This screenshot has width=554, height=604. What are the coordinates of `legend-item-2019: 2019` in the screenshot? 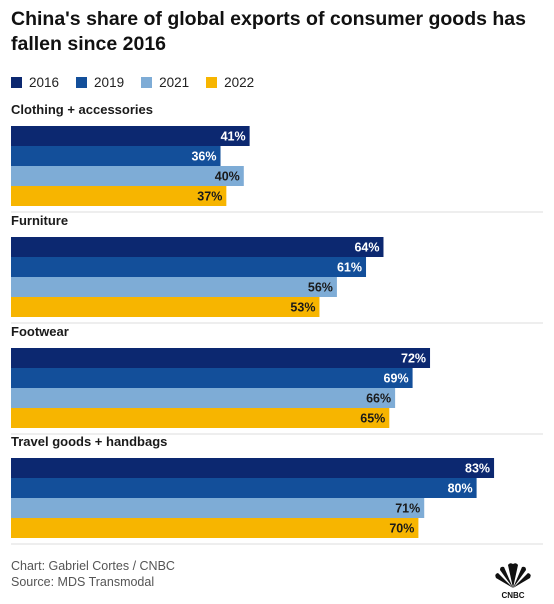 It's located at (100, 82).